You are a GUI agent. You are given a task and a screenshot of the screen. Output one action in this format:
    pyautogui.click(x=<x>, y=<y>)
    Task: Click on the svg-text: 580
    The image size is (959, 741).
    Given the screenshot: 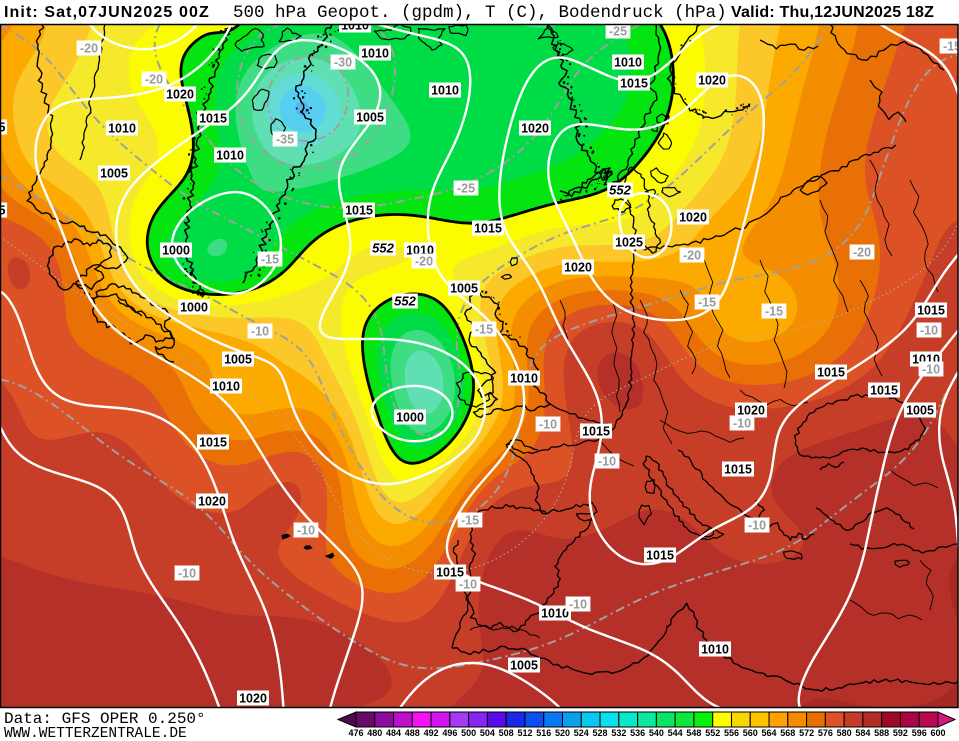 What is the action you would take?
    pyautogui.click(x=844, y=733)
    